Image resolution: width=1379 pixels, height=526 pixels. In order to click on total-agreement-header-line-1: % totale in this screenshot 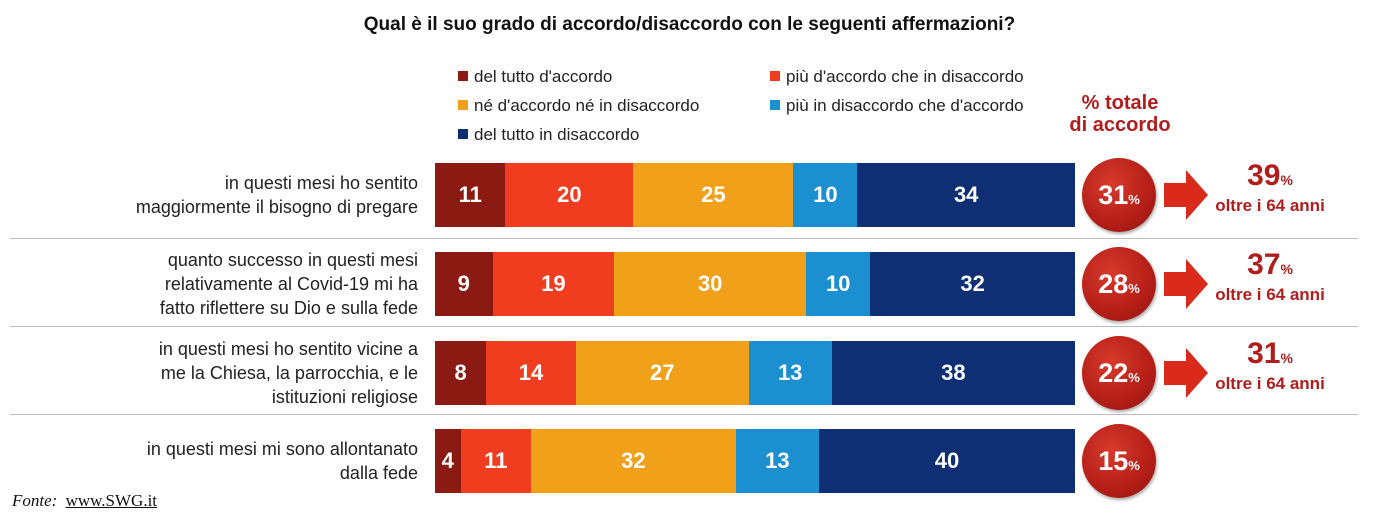, I will do `click(1120, 103)`.